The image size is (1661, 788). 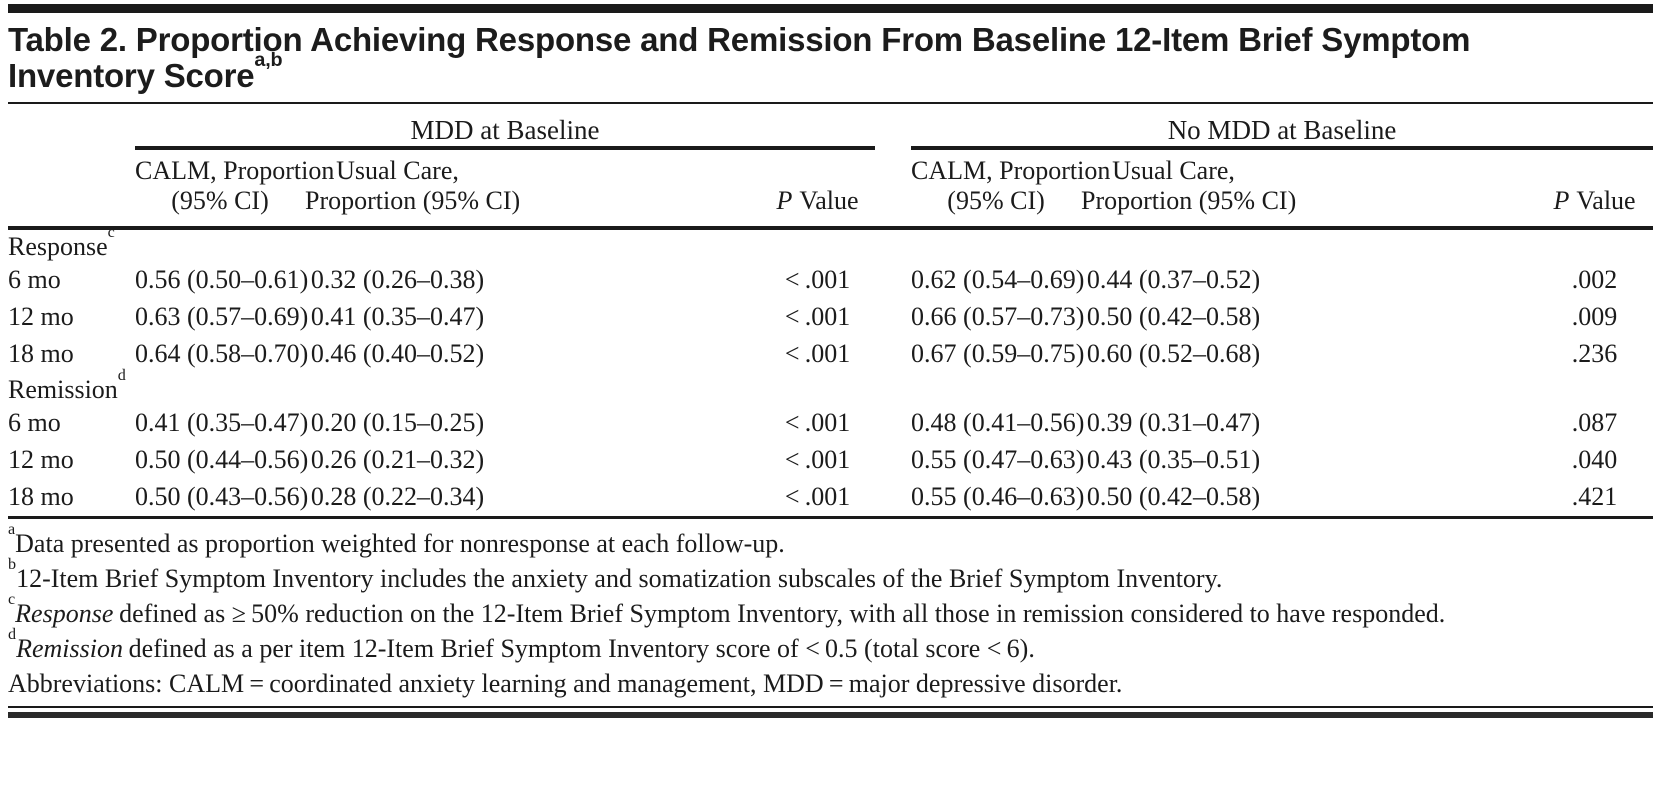 I want to click on cell-calm-mdd: 0.56 (0.50–0.61), so click(x=222, y=280).